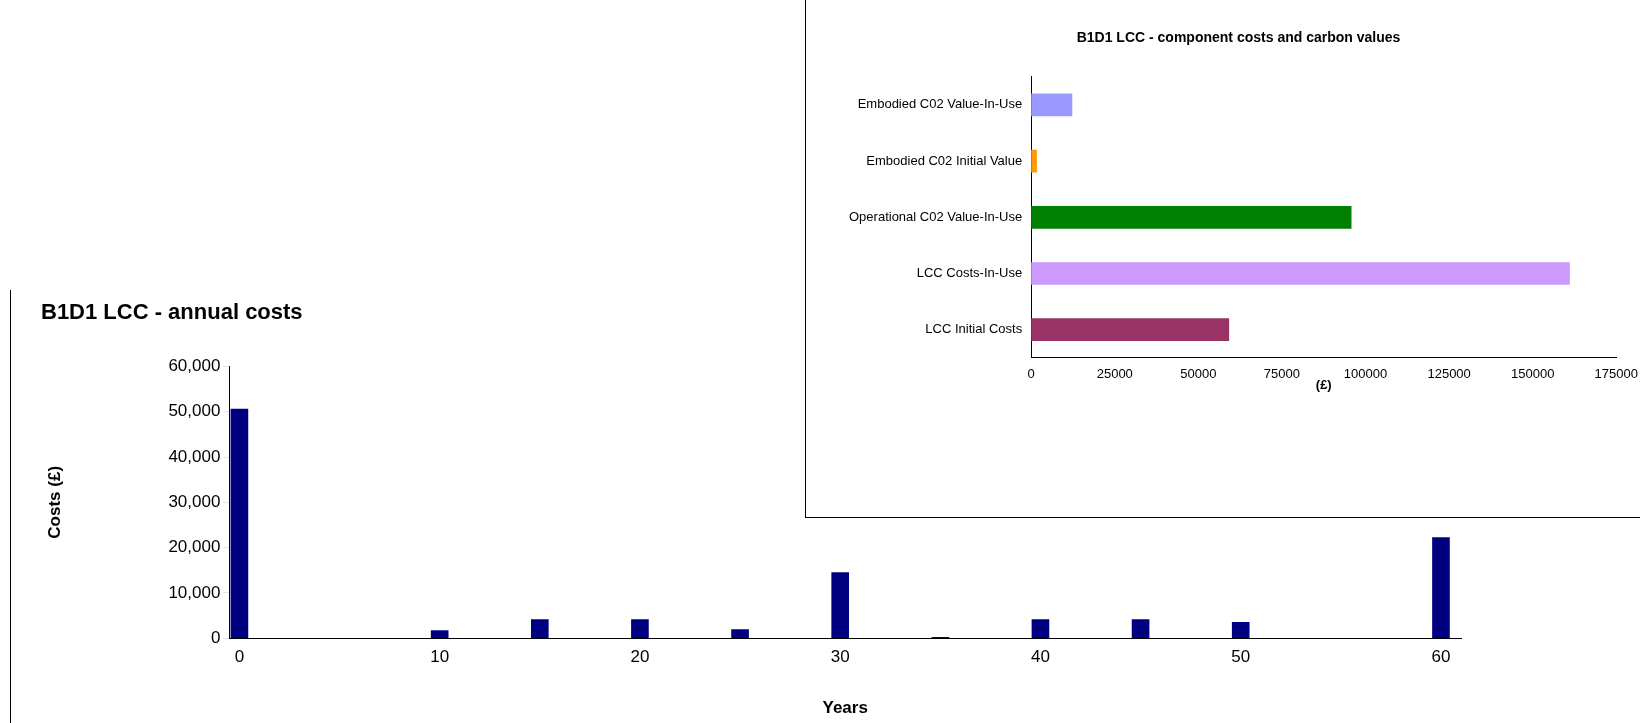 This screenshot has height=723, width=1640. I want to click on x-tick-label: 20, so click(640, 657).